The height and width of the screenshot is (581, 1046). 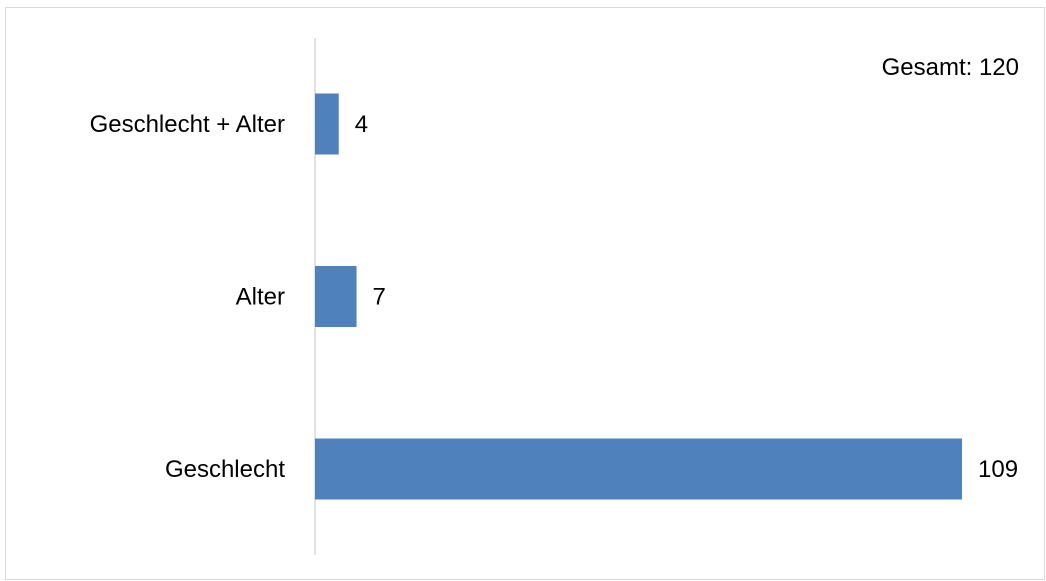 What do you see at coordinates (327, 124) in the screenshot?
I see `bar-geschlecht-plus-alter` at bounding box center [327, 124].